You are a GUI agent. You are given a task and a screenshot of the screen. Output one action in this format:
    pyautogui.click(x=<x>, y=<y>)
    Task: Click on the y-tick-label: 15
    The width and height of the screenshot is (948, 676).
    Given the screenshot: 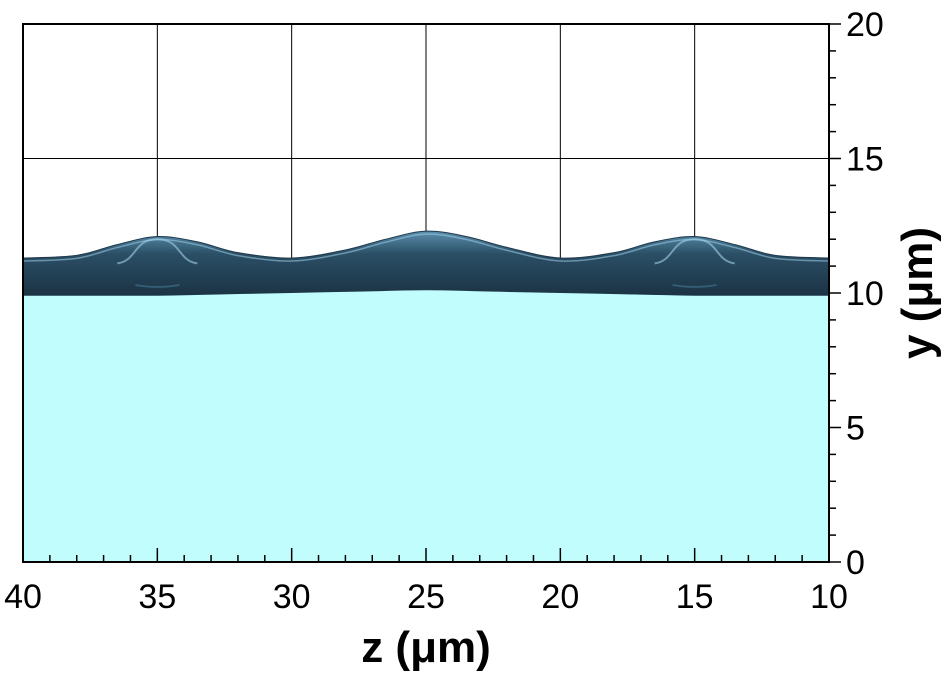 What is the action you would take?
    pyautogui.click(x=865, y=160)
    